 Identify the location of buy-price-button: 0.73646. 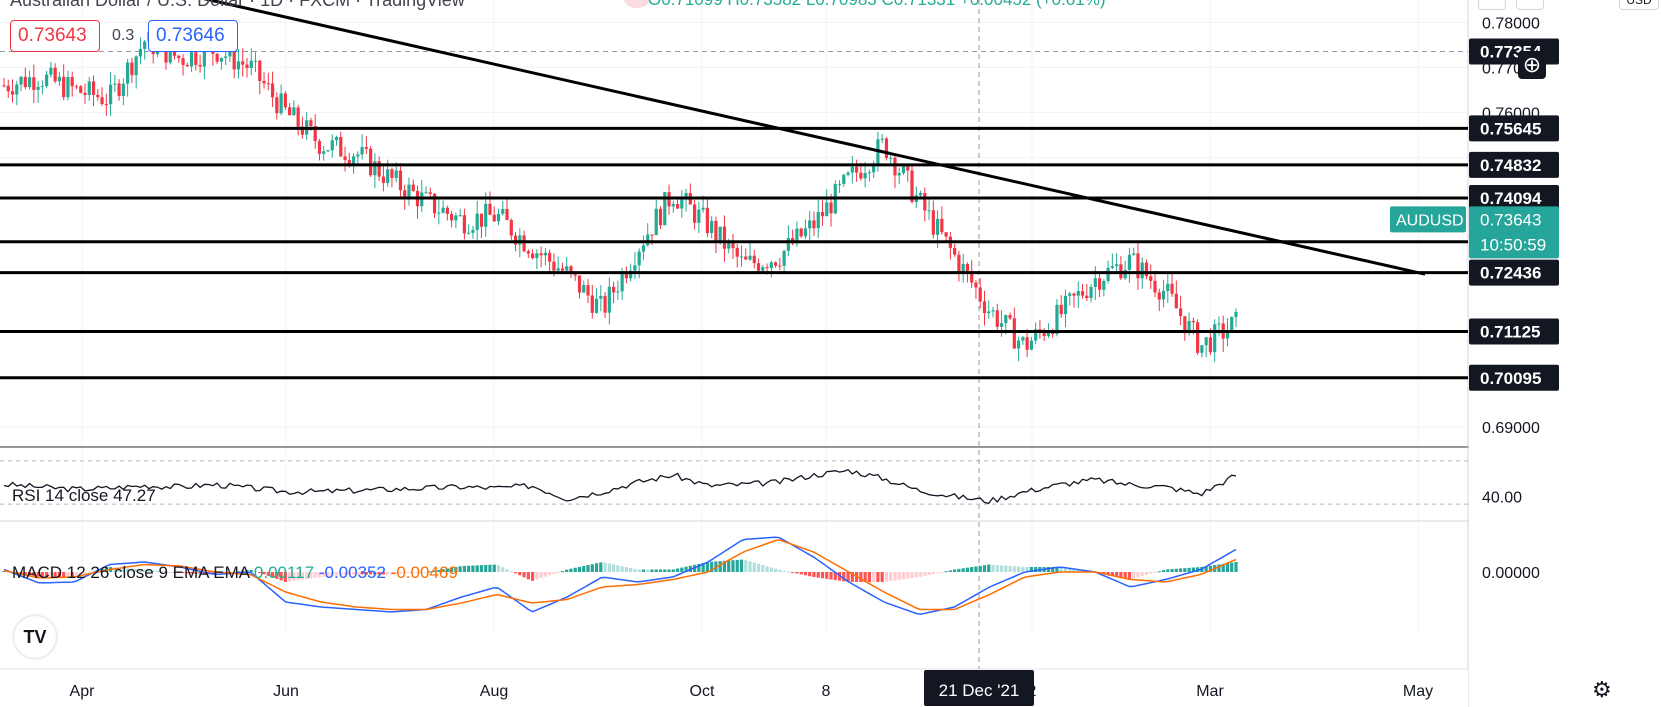
(193, 36).